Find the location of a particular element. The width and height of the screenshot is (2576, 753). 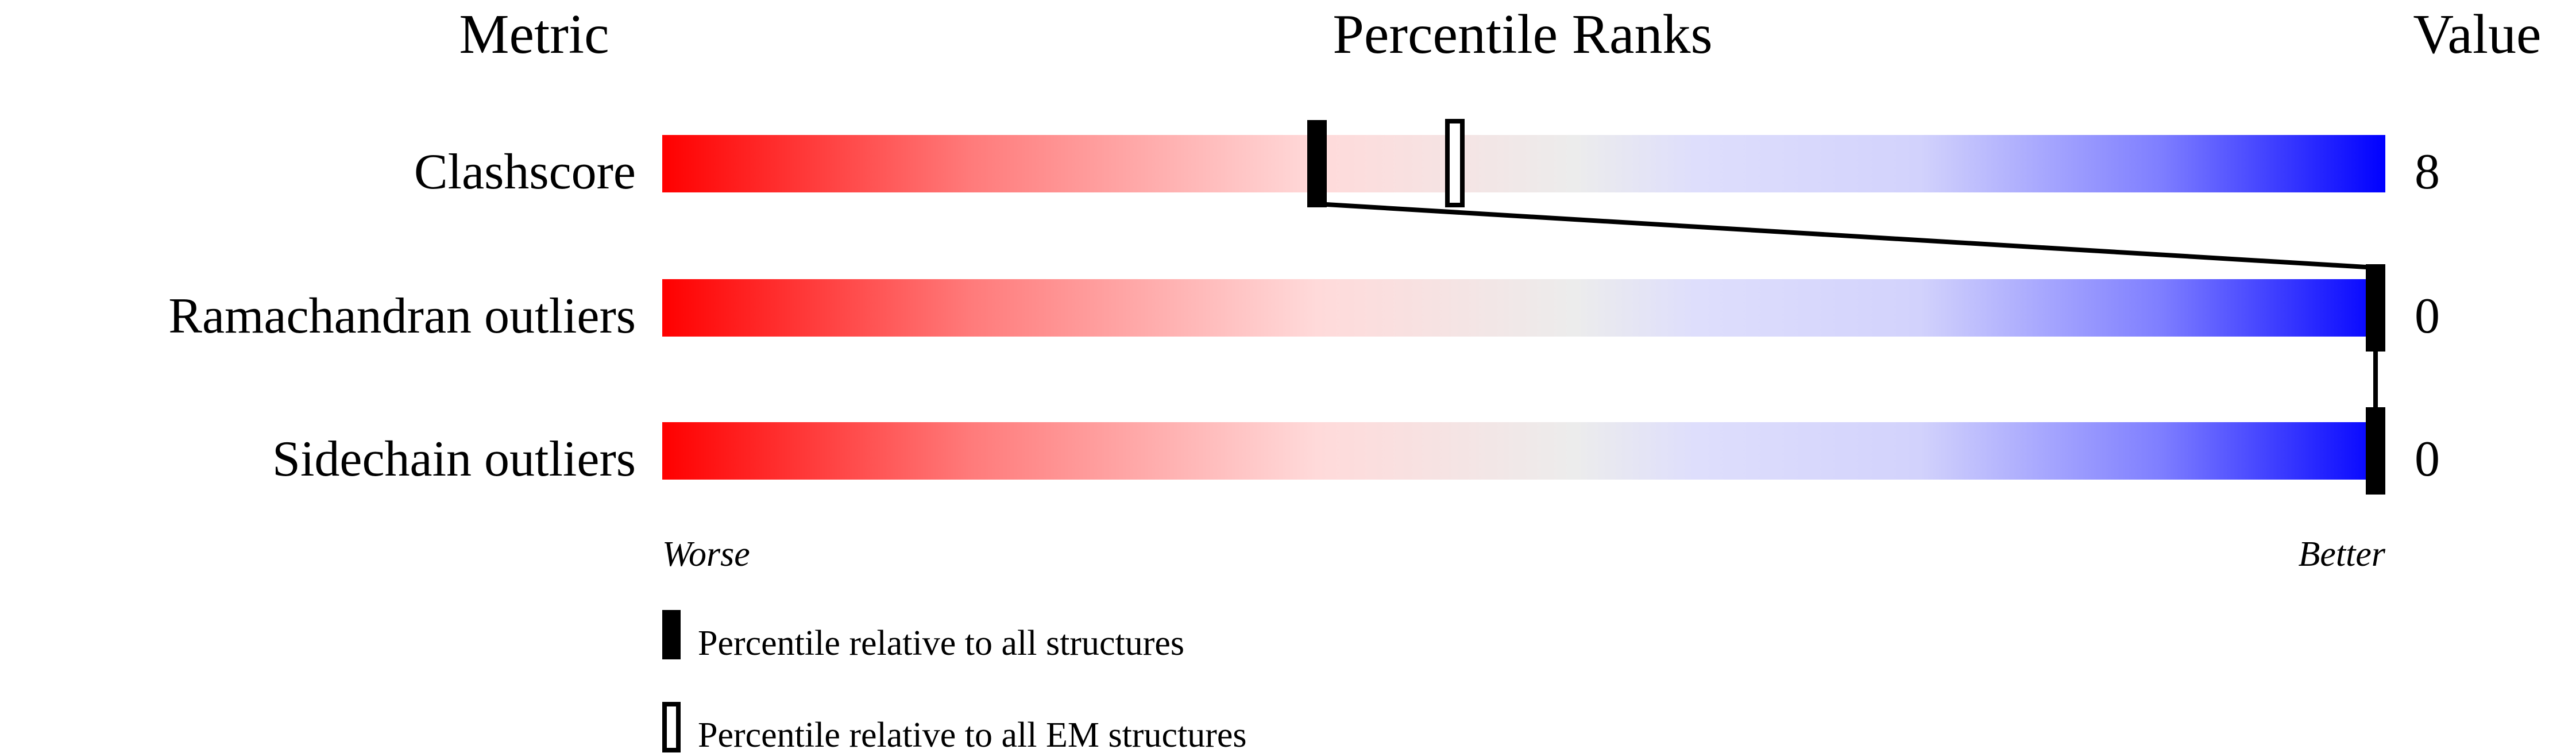

metric-label: Sidechain outliers is located at coordinates (454, 459).